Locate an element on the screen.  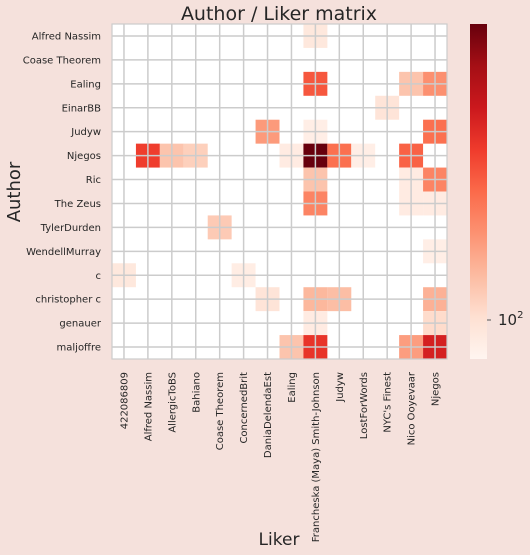
y-tick-label: c is located at coordinates (99, 276).